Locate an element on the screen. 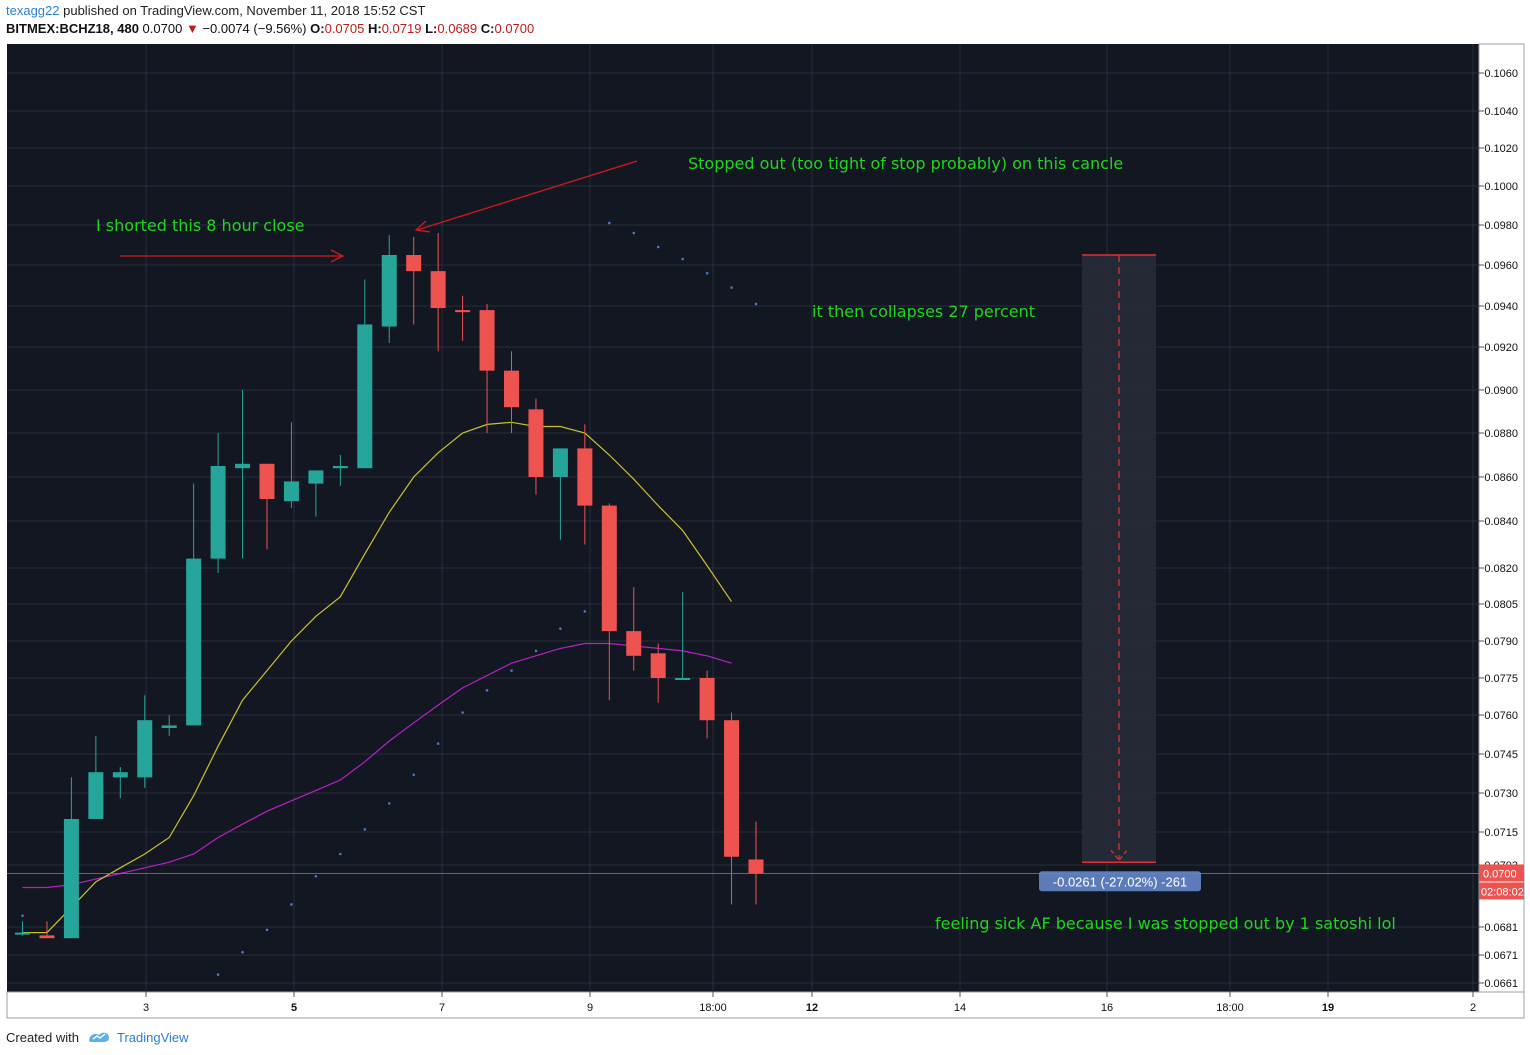 The width and height of the screenshot is (1530, 1055). low-value: 0.0689 is located at coordinates (457, 28).